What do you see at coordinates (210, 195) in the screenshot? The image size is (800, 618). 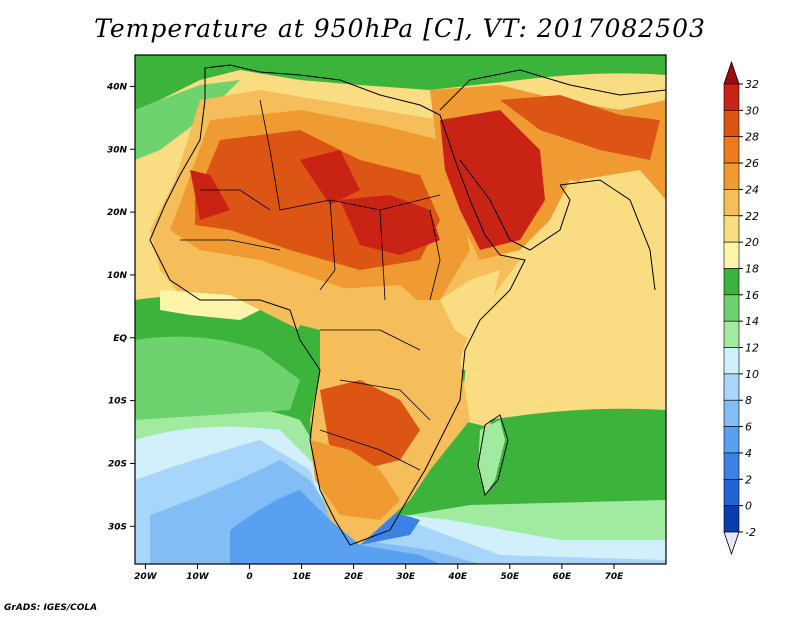 I see `field-mauritania-hot` at bounding box center [210, 195].